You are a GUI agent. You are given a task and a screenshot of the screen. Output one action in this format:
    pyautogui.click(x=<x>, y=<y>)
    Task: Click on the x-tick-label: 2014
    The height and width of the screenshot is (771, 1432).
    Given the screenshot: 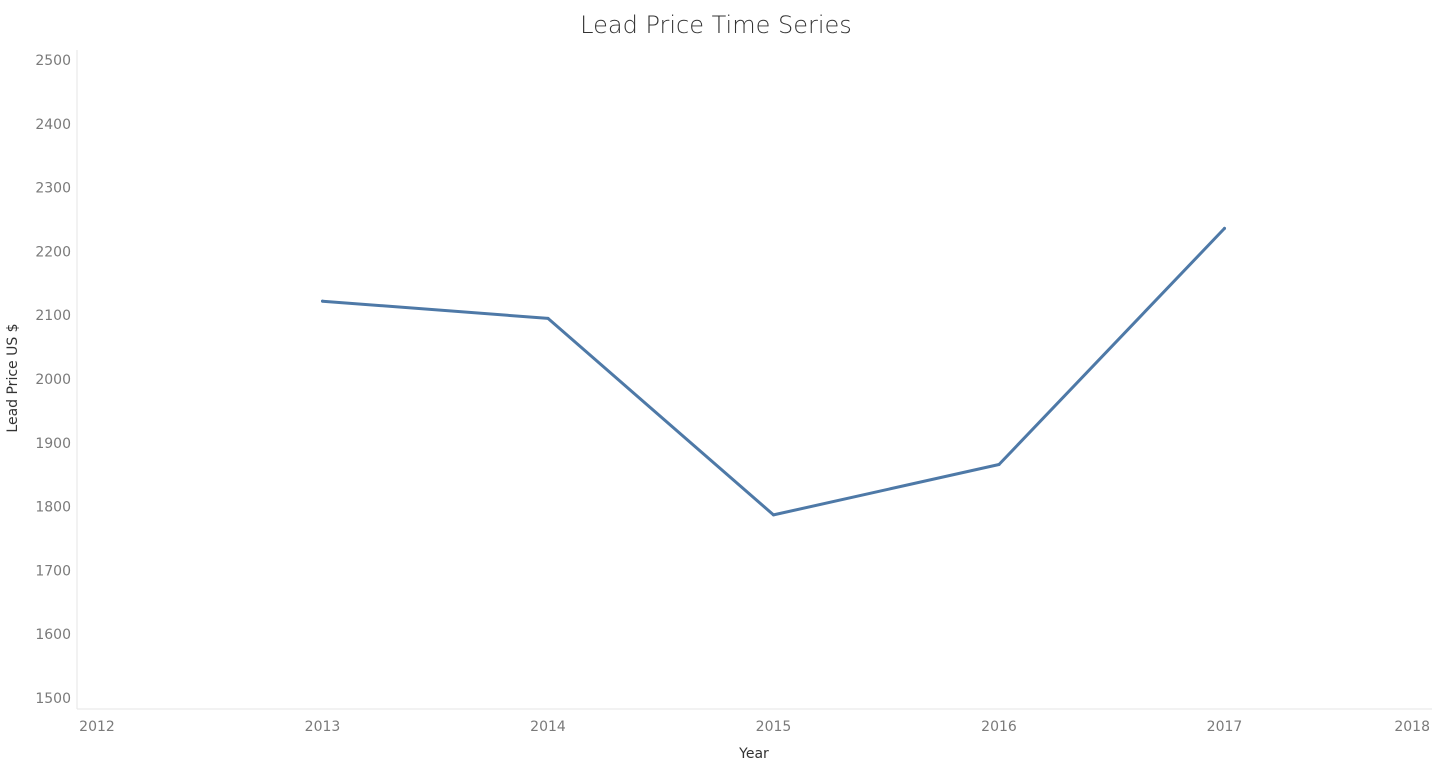 What is the action you would take?
    pyautogui.click(x=548, y=727)
    